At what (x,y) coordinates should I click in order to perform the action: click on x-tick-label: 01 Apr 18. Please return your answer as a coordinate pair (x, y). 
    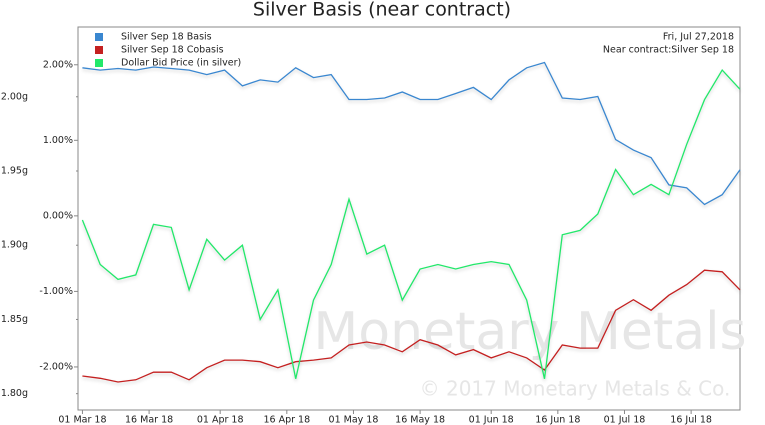
    Looking at the image, I should click on (220, 420).